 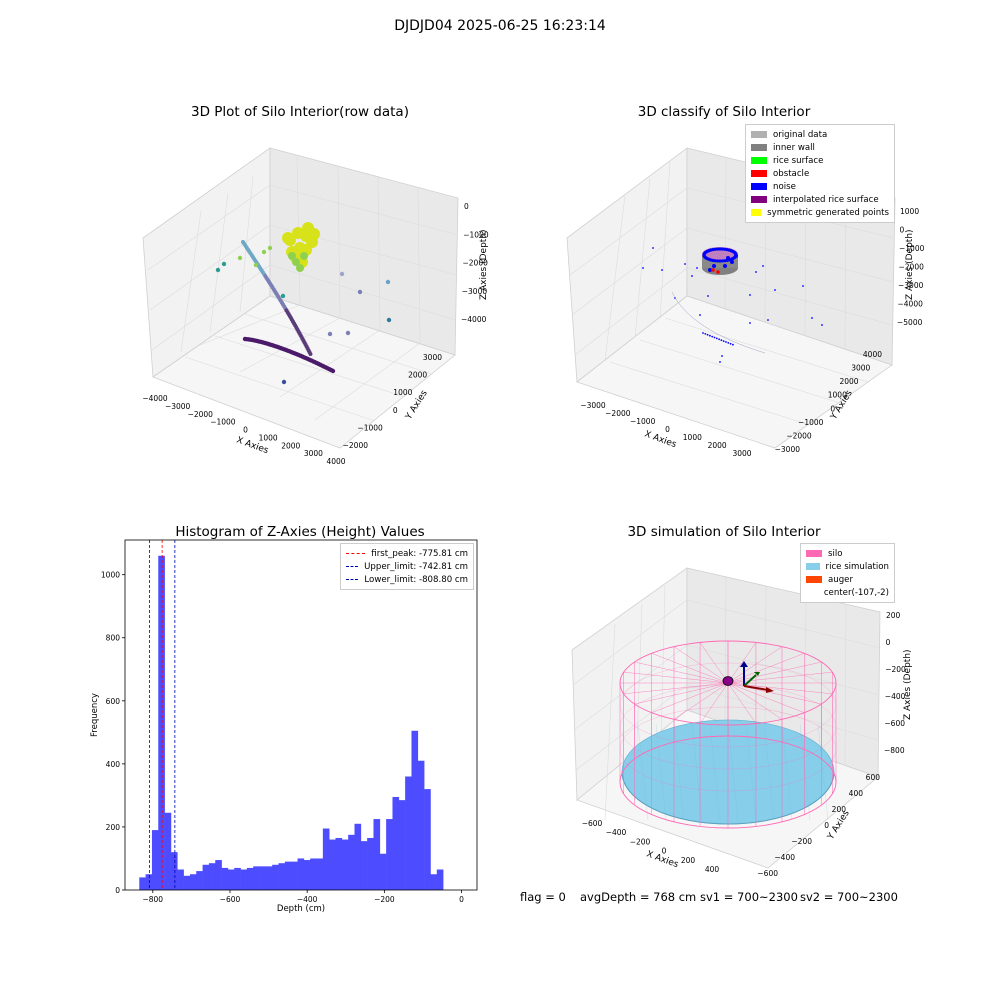 What do you see at coordinates (888, 642) in the screenshot?
I see `panel4-ztick-label: 0` at bounding box center [888, 642].